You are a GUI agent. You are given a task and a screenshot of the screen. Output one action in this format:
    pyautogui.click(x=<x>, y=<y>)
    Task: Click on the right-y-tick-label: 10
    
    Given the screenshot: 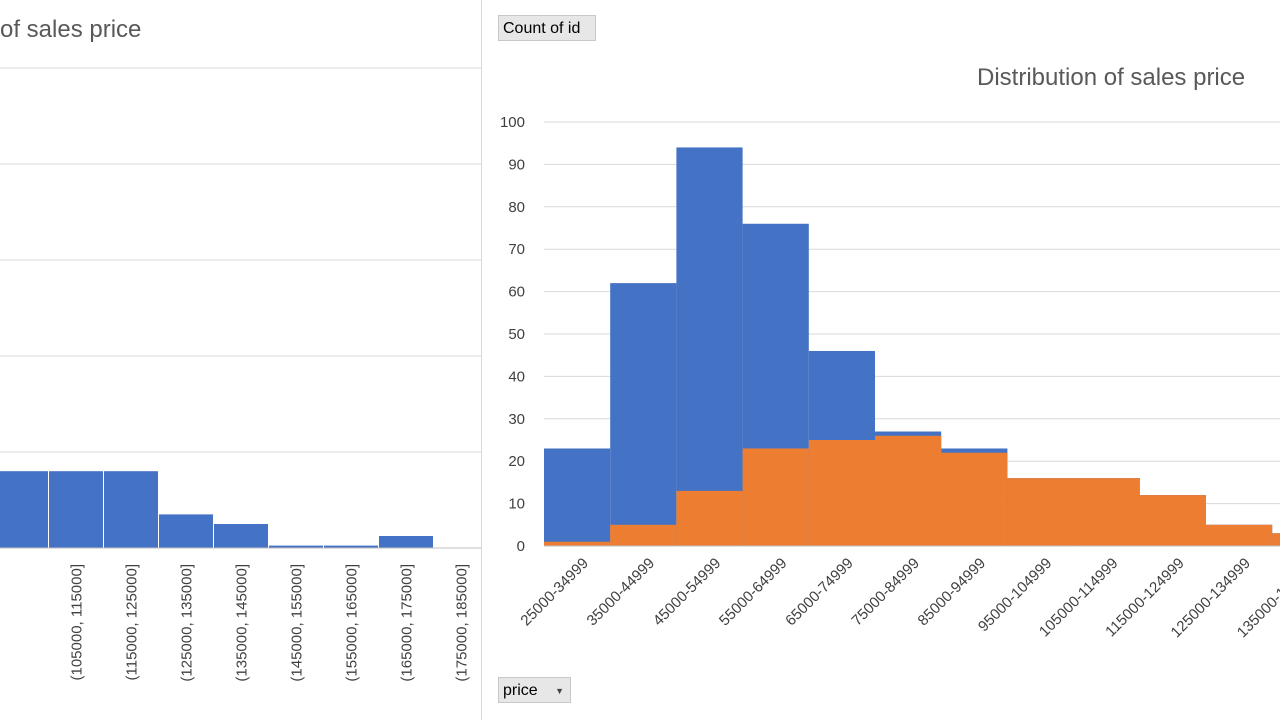 What is the action you would take?
    pyautogui.click(x=516, y=504)
    